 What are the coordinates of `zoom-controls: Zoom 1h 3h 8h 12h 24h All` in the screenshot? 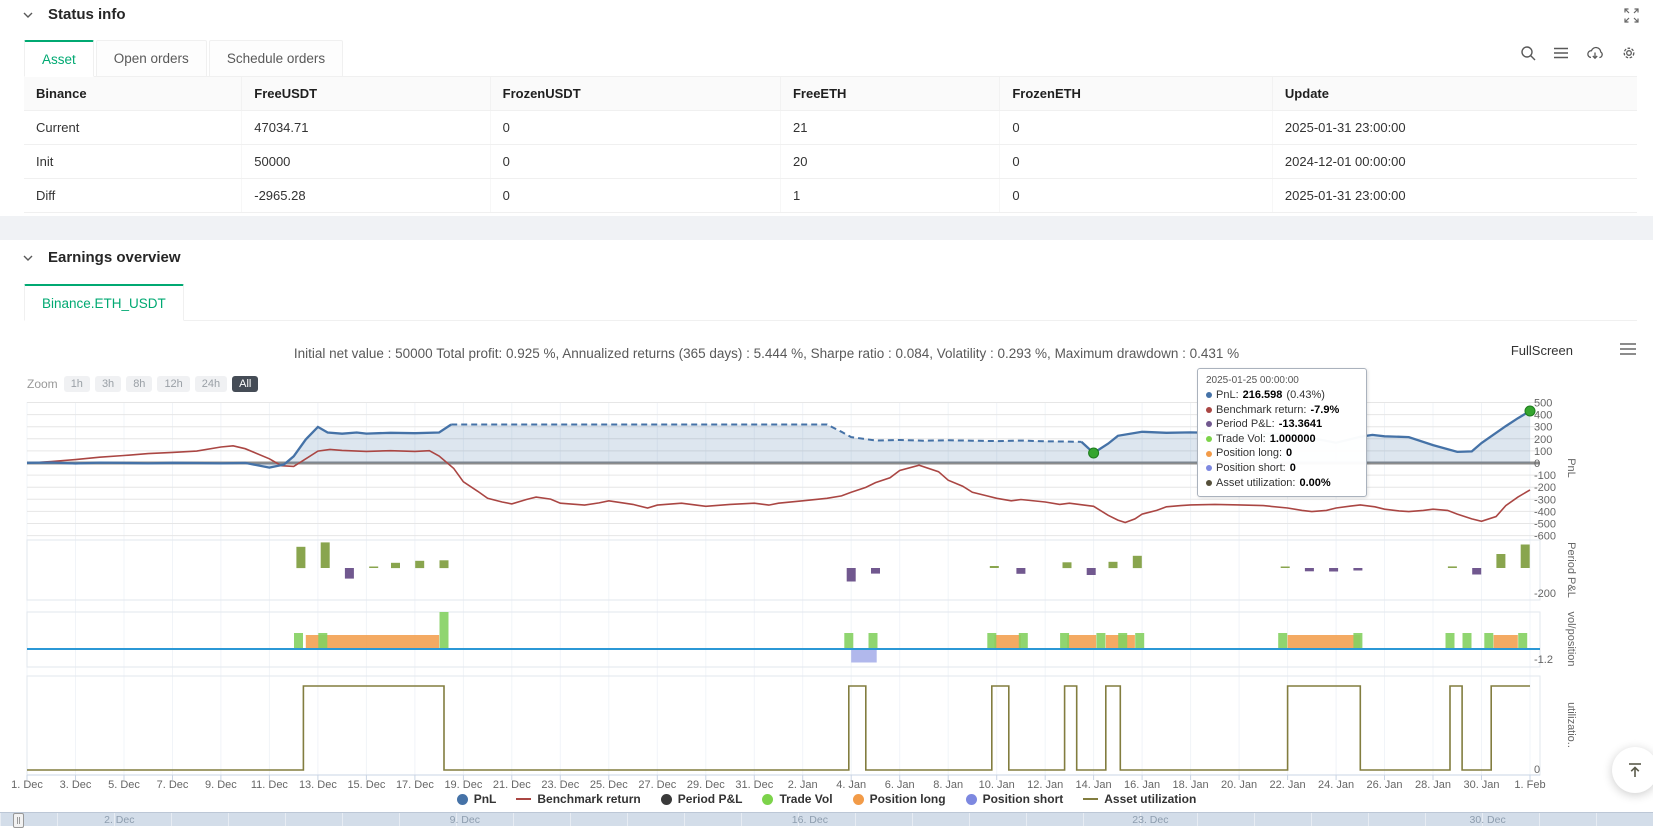 It's located at (143, 384).